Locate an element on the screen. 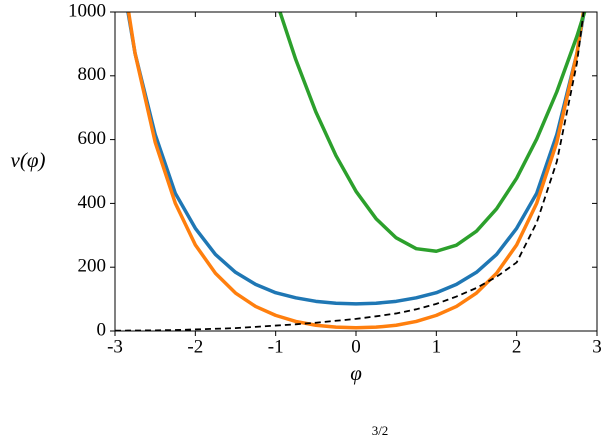 This screenshot has width=608, height=435. y-tick-label: 800 is located at coordinates (92, 74).